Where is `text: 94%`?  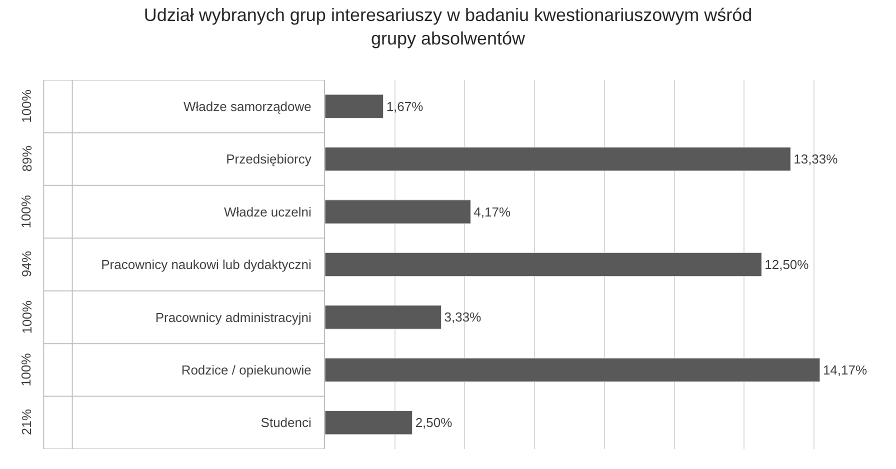
text: 94% is located at coordinates (26, 263).